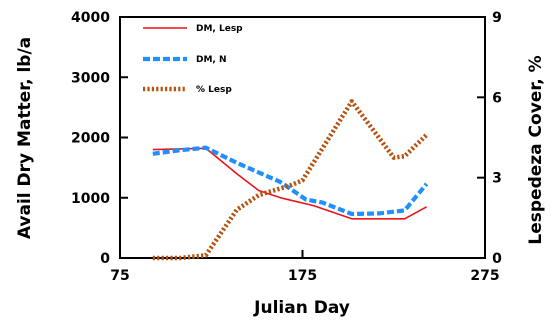 The width and height of the screenshot is (552, 328). I want to click on x-axis-title: Julian Day, so click(301, 308).